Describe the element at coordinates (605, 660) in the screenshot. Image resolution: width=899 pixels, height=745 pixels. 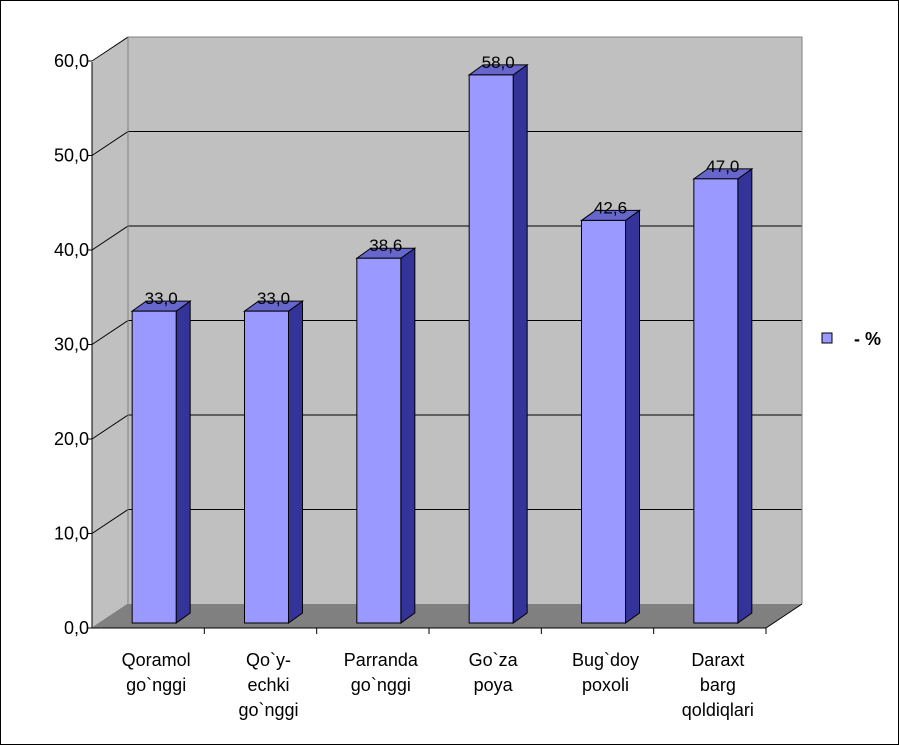
I see `x-tick-label: Bug`doy` at that location.